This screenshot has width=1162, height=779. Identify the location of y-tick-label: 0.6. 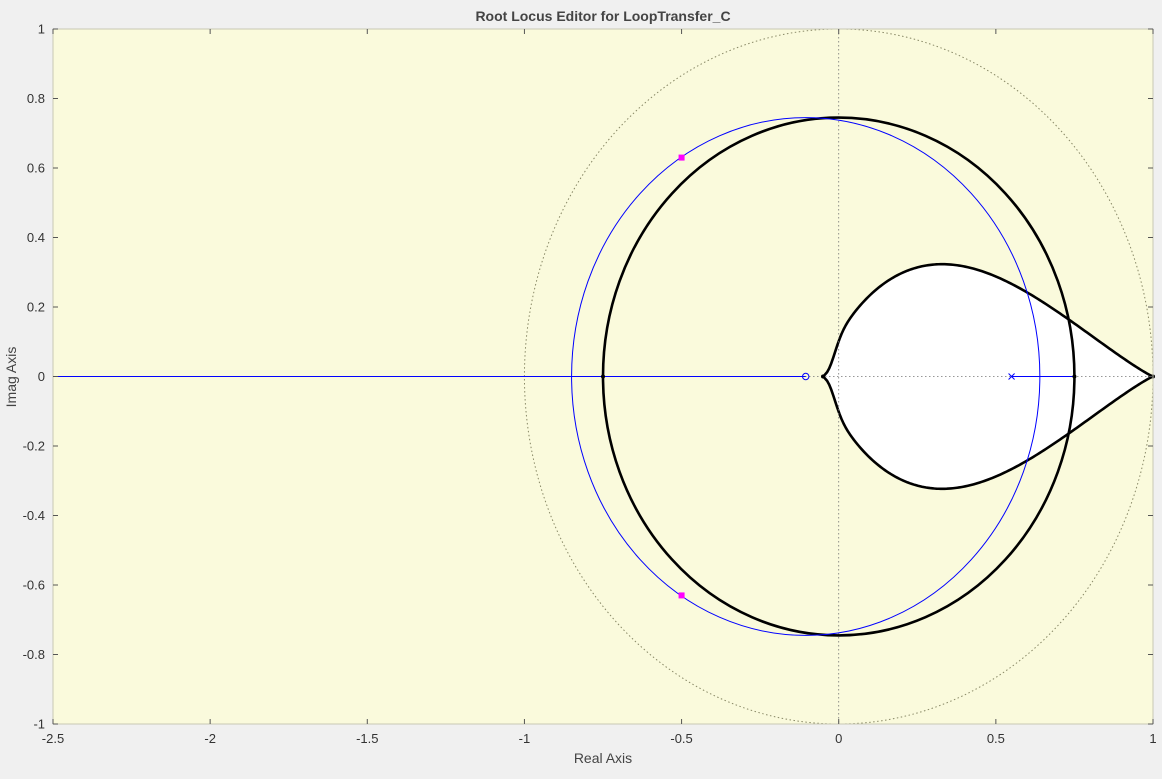
(36, 168).